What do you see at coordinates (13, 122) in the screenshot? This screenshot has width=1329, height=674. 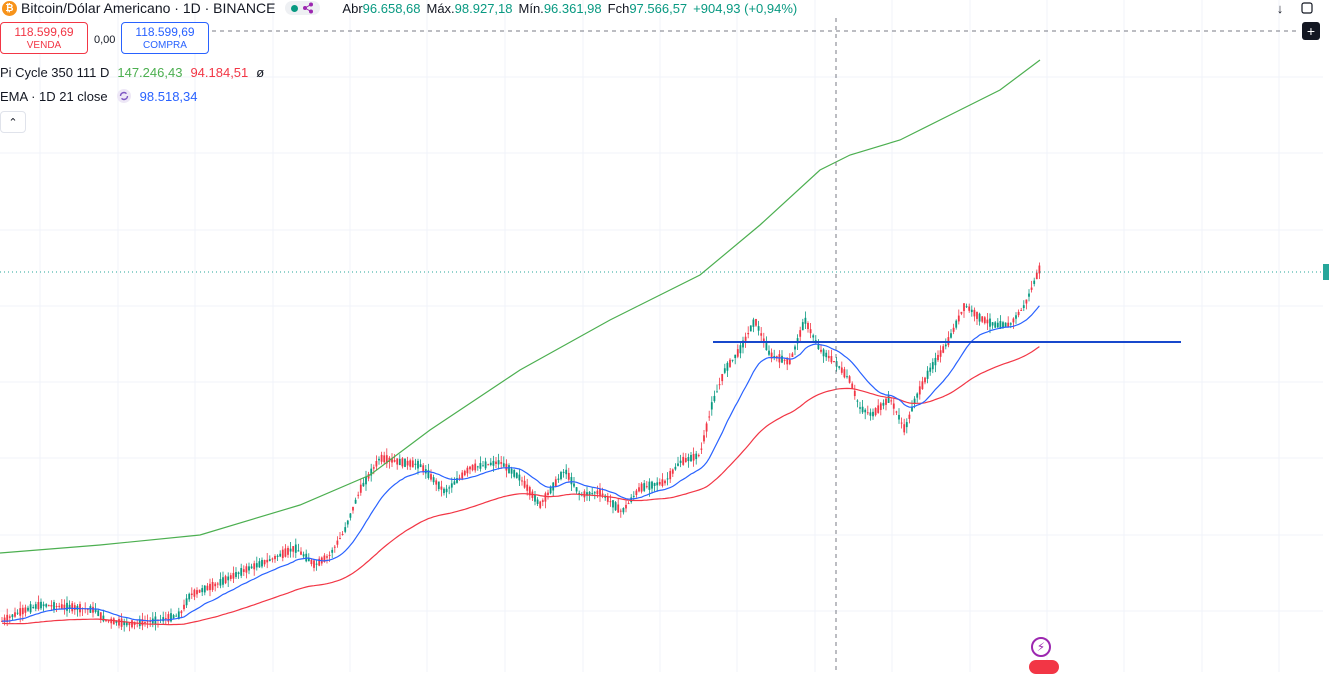 I see `collapse-legend-button: ⌃` at bounding box center [13, 122].